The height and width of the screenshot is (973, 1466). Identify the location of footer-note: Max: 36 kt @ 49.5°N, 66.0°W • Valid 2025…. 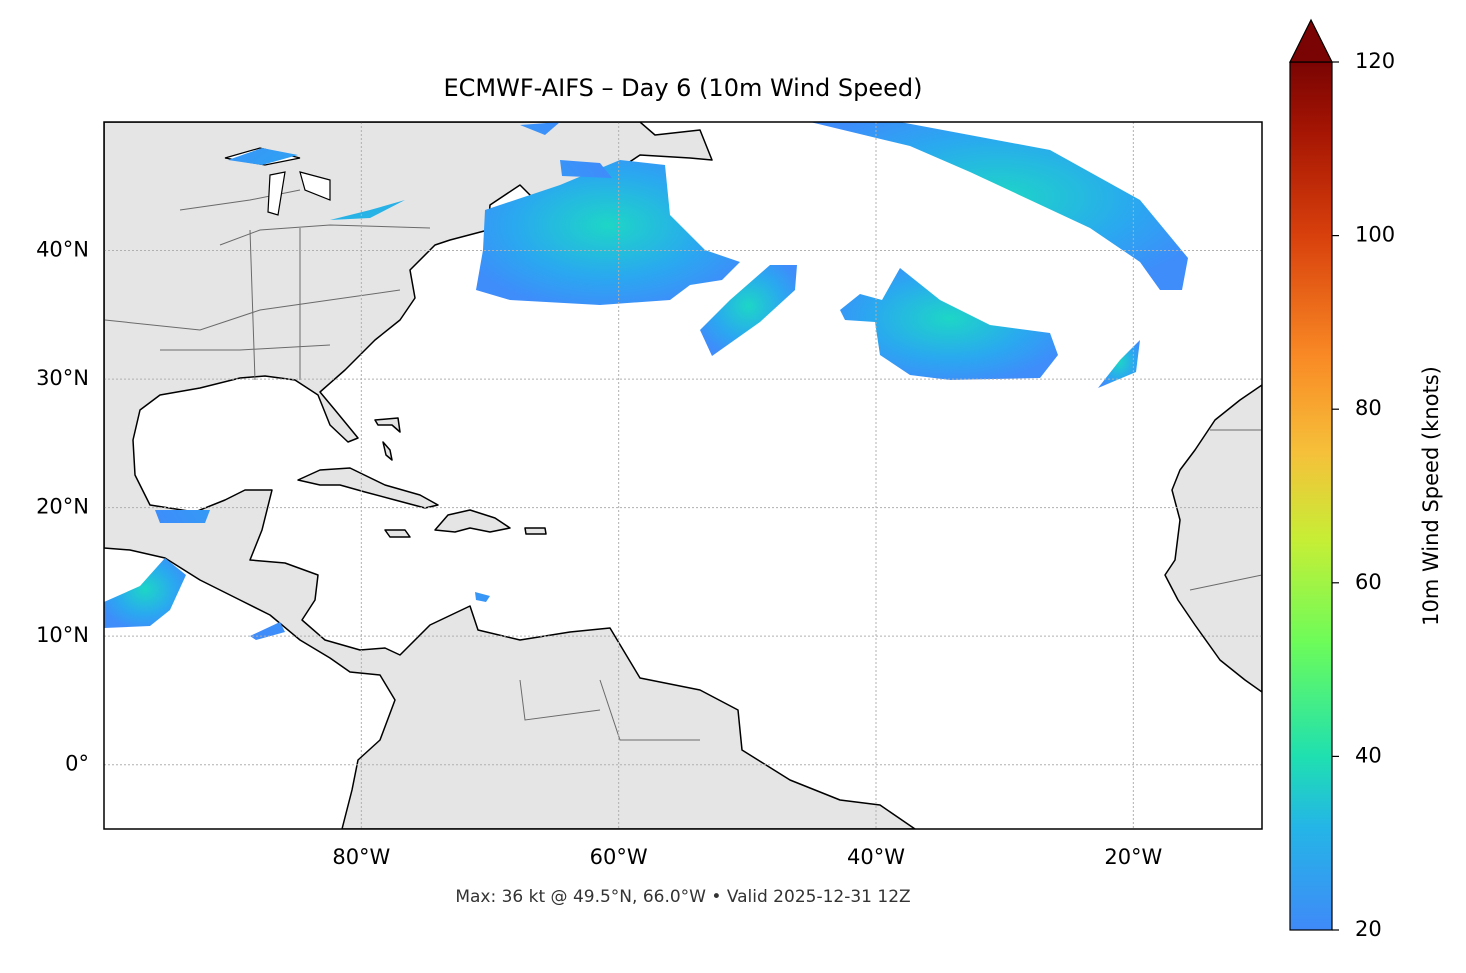
(682, 897).